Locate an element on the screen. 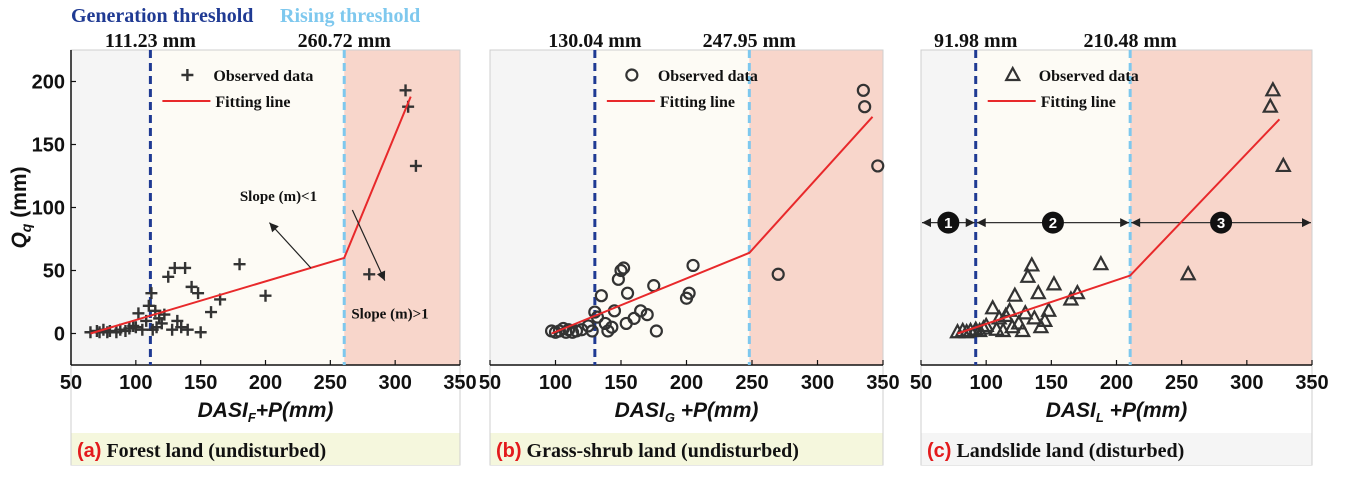  zone-label: 2 is located at coordinates (1053, 223).